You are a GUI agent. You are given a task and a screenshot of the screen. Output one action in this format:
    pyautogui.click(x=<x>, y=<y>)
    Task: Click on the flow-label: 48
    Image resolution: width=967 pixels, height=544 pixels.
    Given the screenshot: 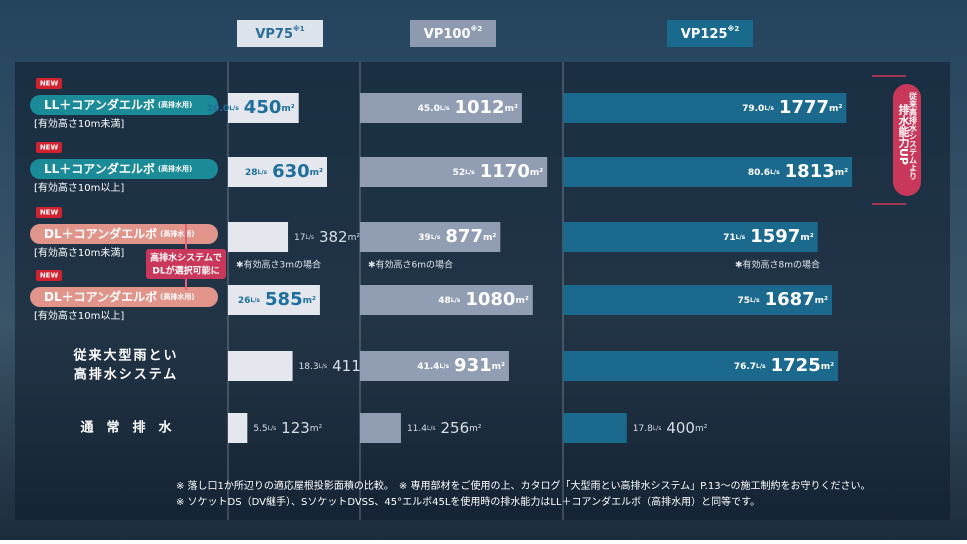 What is the action you would take?
    pyautogui.click(x=444, y=301)
    